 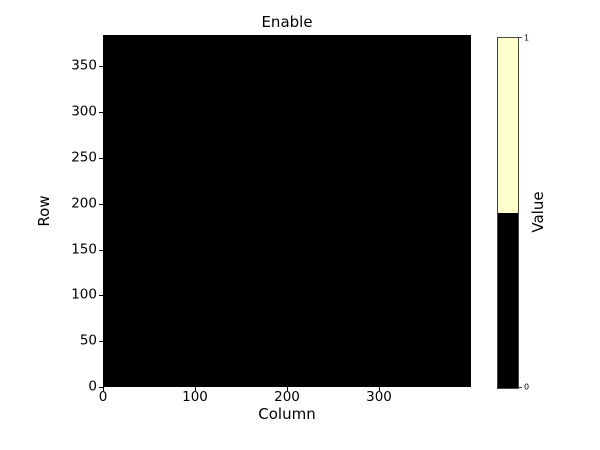 I want to click on x-axis-label: Column, so click(x=287, y=414).